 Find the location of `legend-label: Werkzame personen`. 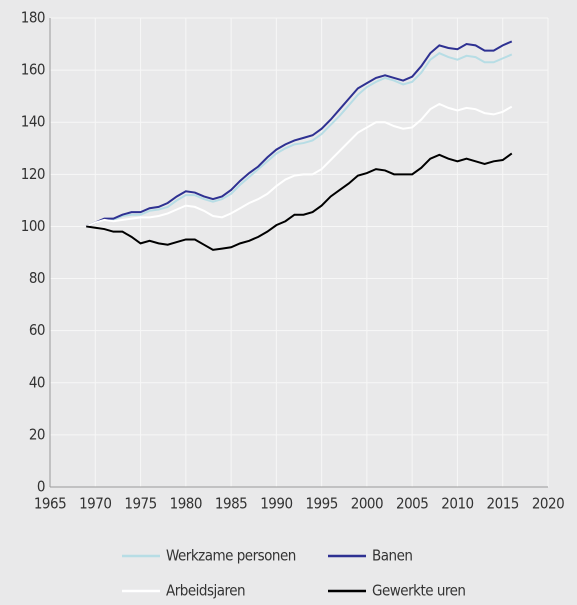

legend-label: Werkzame personen is located at coordinates (231, 556).